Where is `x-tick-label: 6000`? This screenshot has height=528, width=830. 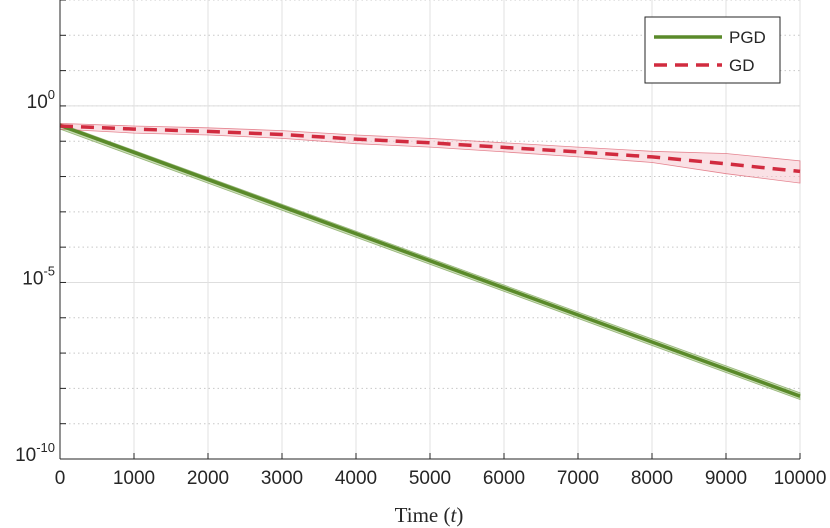 x-tick-label: 6000 is located at coordinates (504, 478).